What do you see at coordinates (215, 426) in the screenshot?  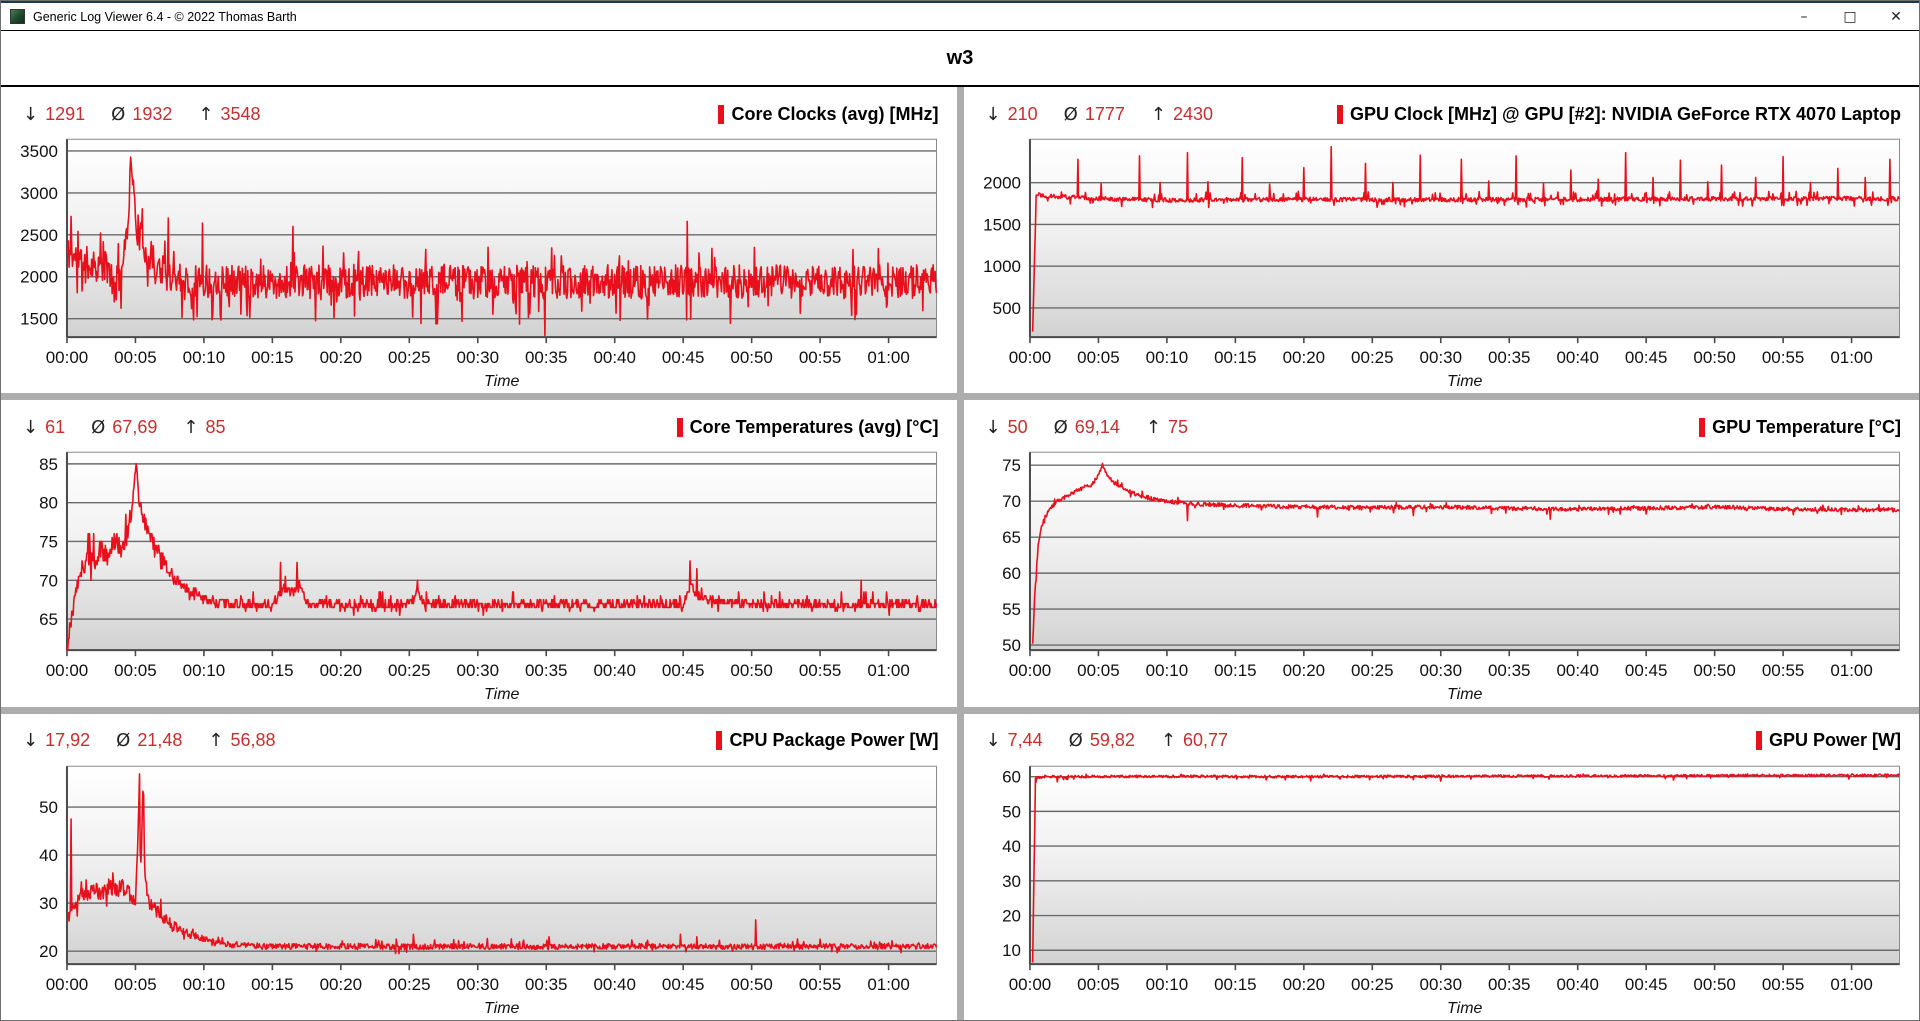 I see `stat-max-value: 85` at bounding box center [215, 426].